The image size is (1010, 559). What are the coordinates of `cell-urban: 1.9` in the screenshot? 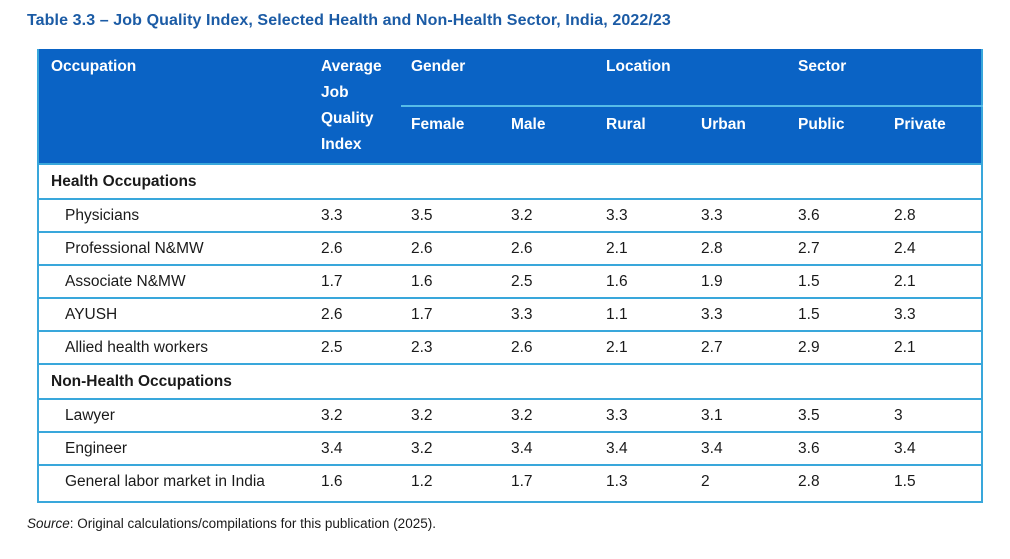 It's located at (712, 281).